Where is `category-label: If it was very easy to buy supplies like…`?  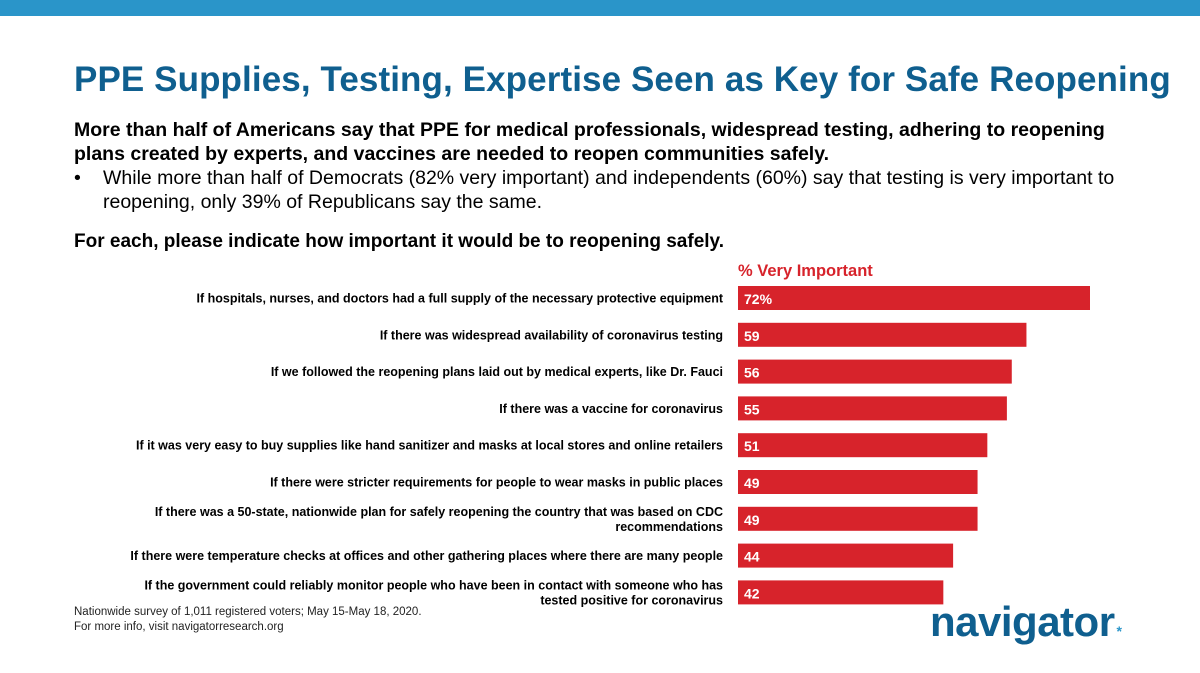 category-label: If it was very easy to buy supplies like… is located at coordinates (429, 446).